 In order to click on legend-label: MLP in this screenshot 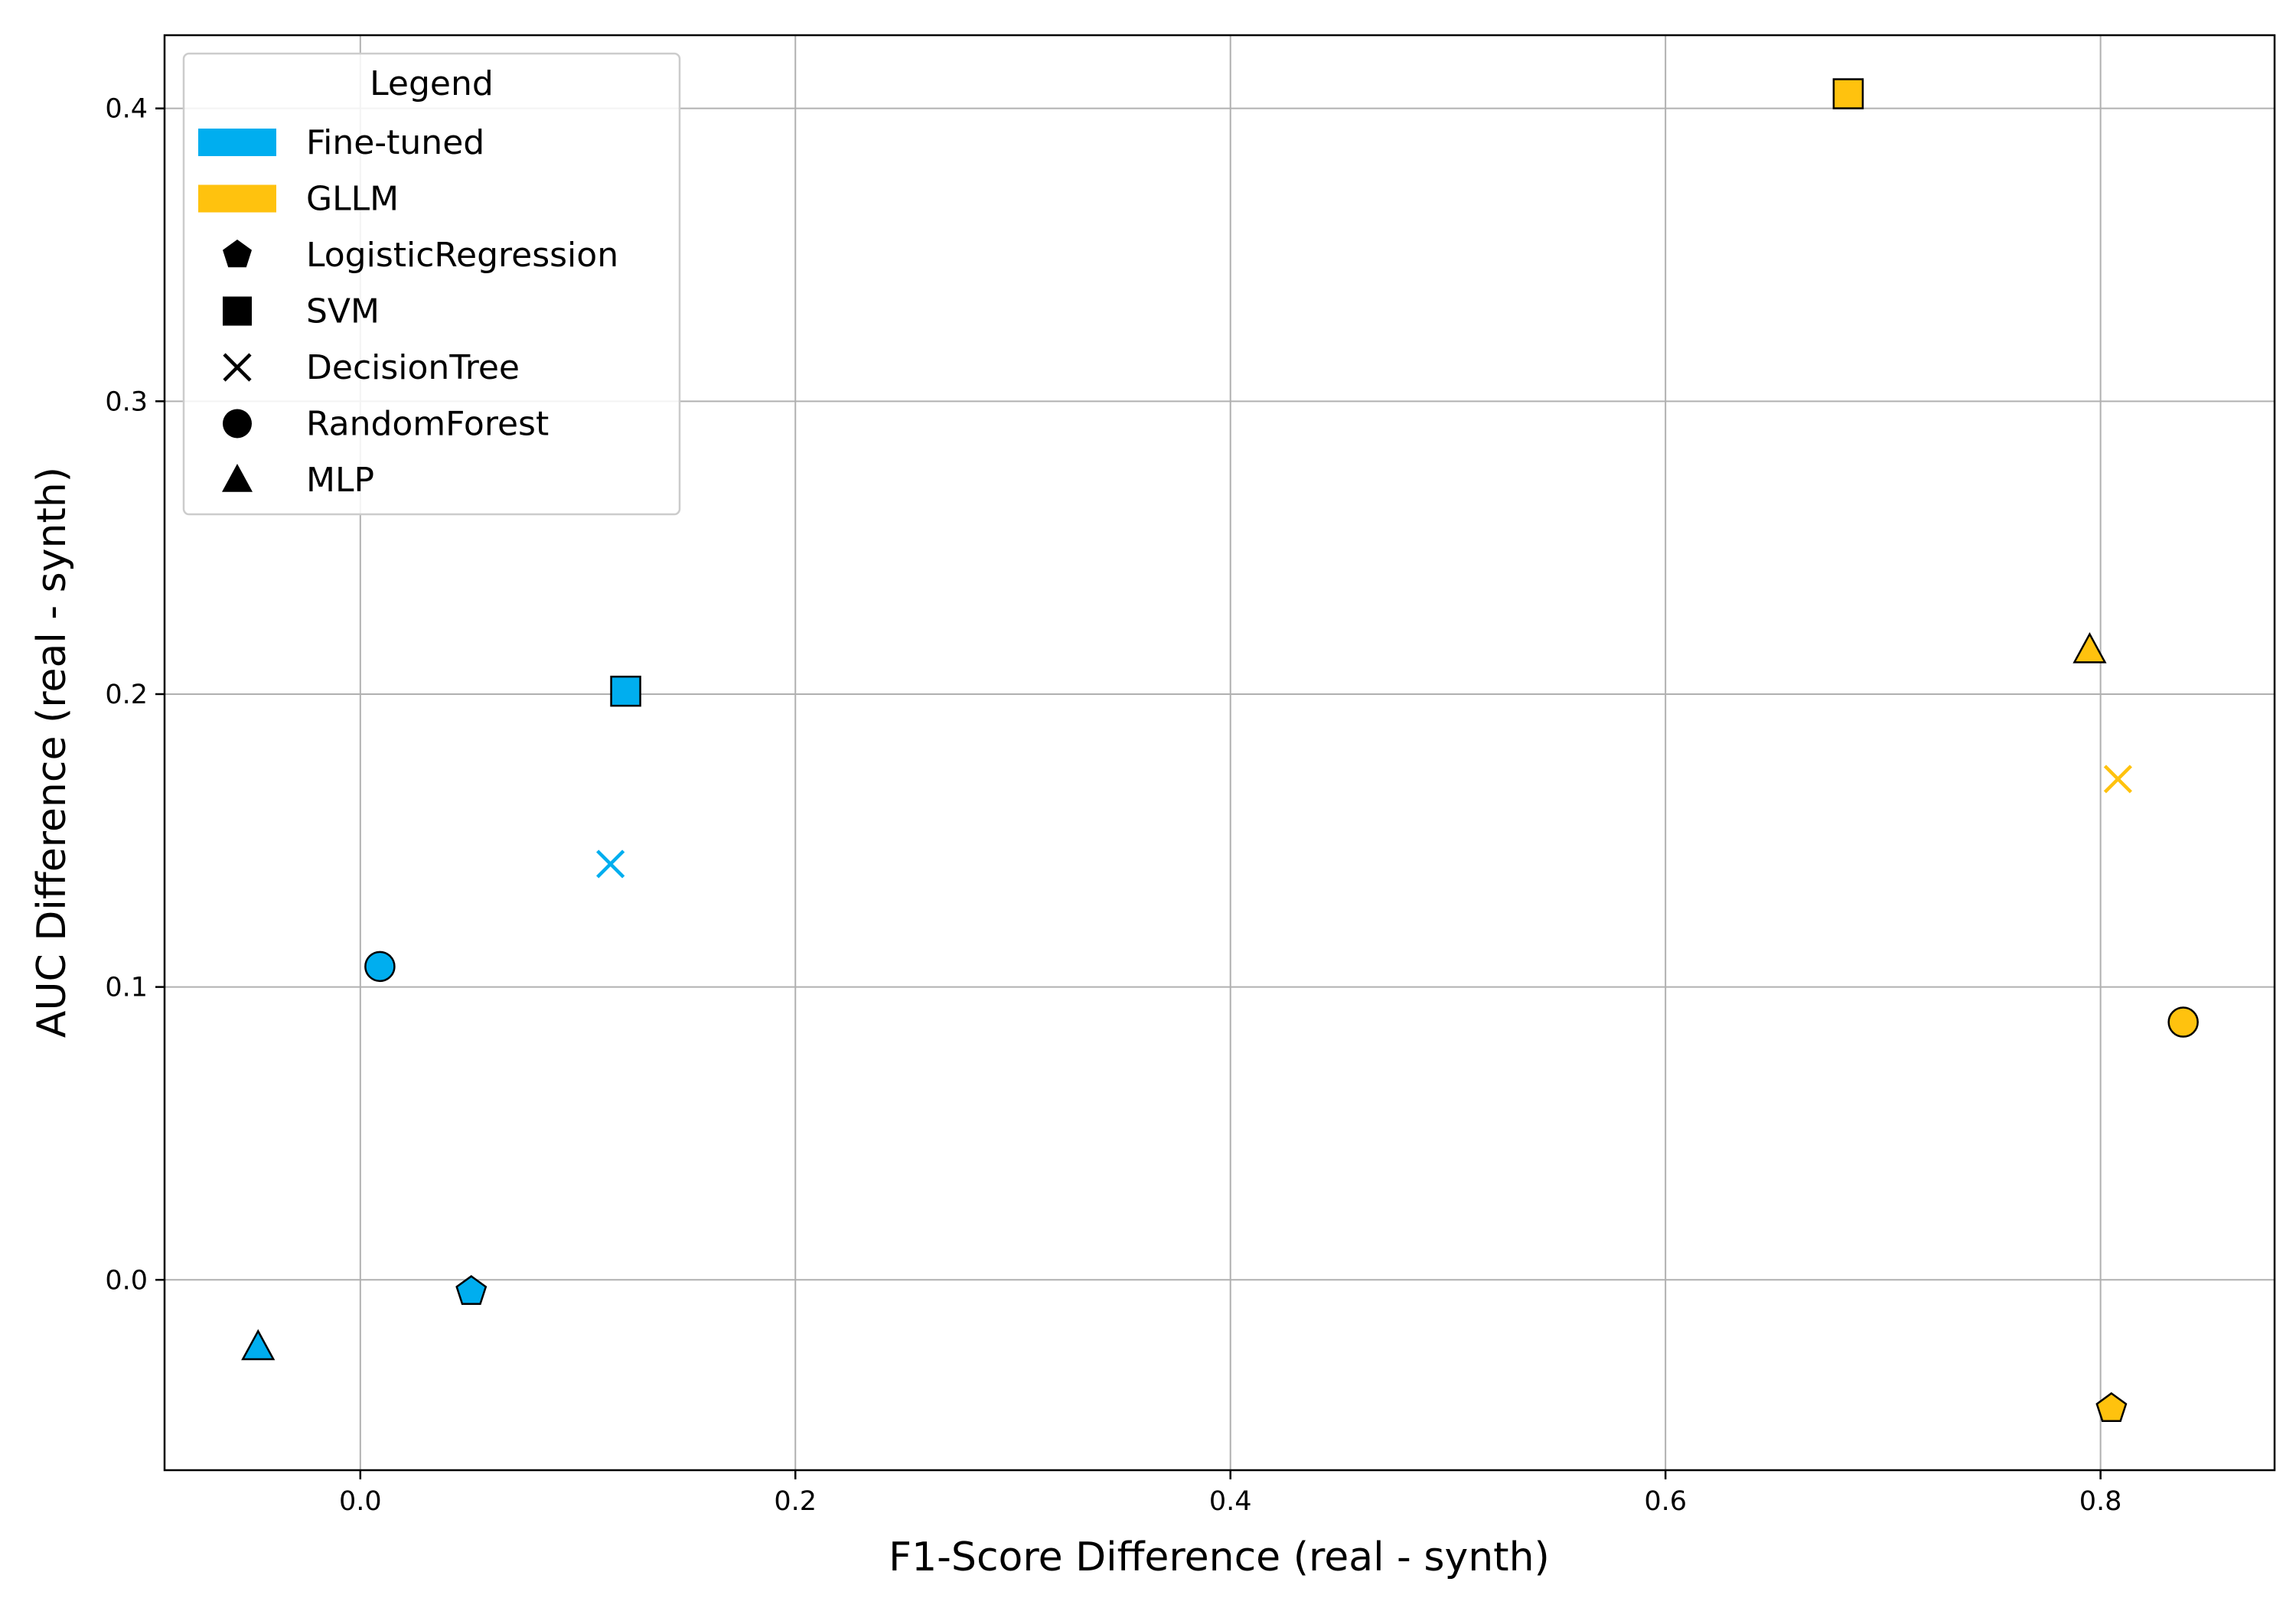, I will do `click(340, 480)`.